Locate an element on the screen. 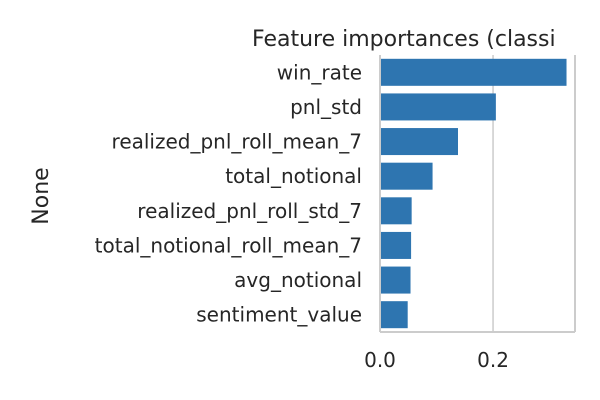 The image size is (600, 400). y-tick-label: total_notional is located at coordinates (293, 176).